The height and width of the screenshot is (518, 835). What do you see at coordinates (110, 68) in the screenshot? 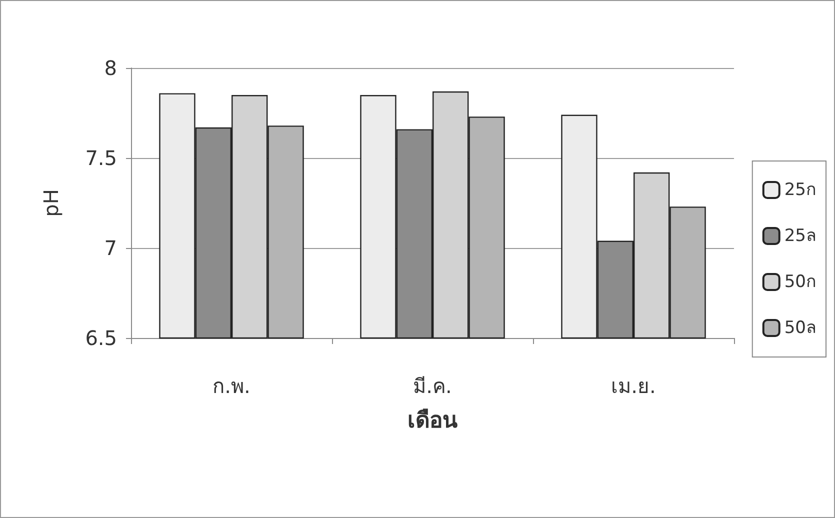
I see `y-tick-label: 8` at bounding box center [110, 68].